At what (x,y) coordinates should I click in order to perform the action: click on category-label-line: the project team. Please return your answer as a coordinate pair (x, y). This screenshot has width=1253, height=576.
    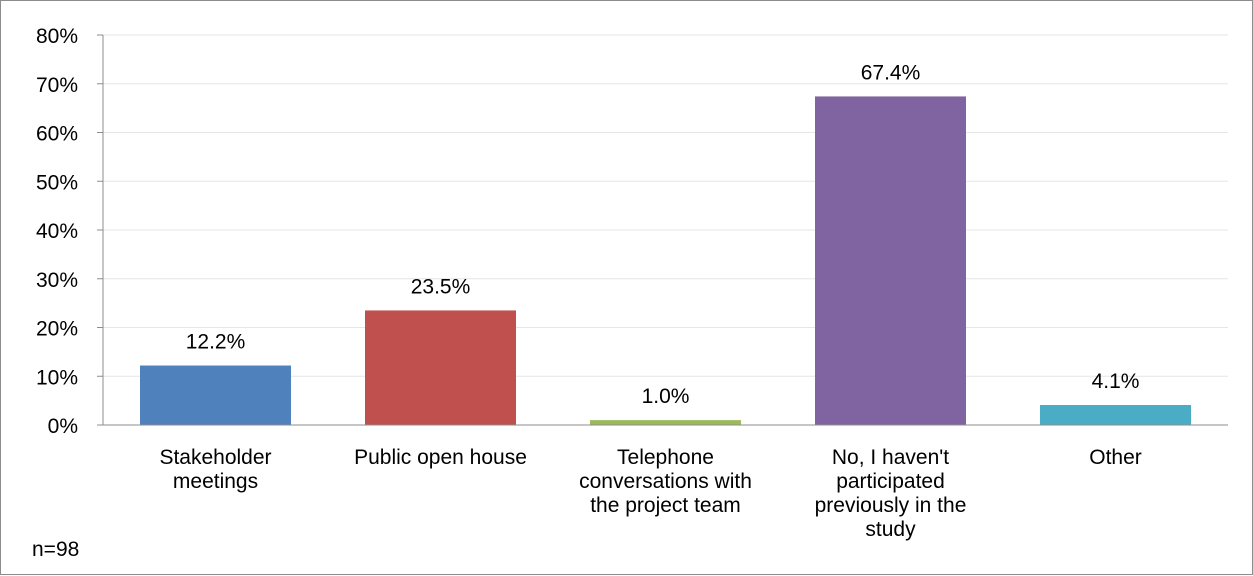
    Looking at the image, I should click on (665, 505).